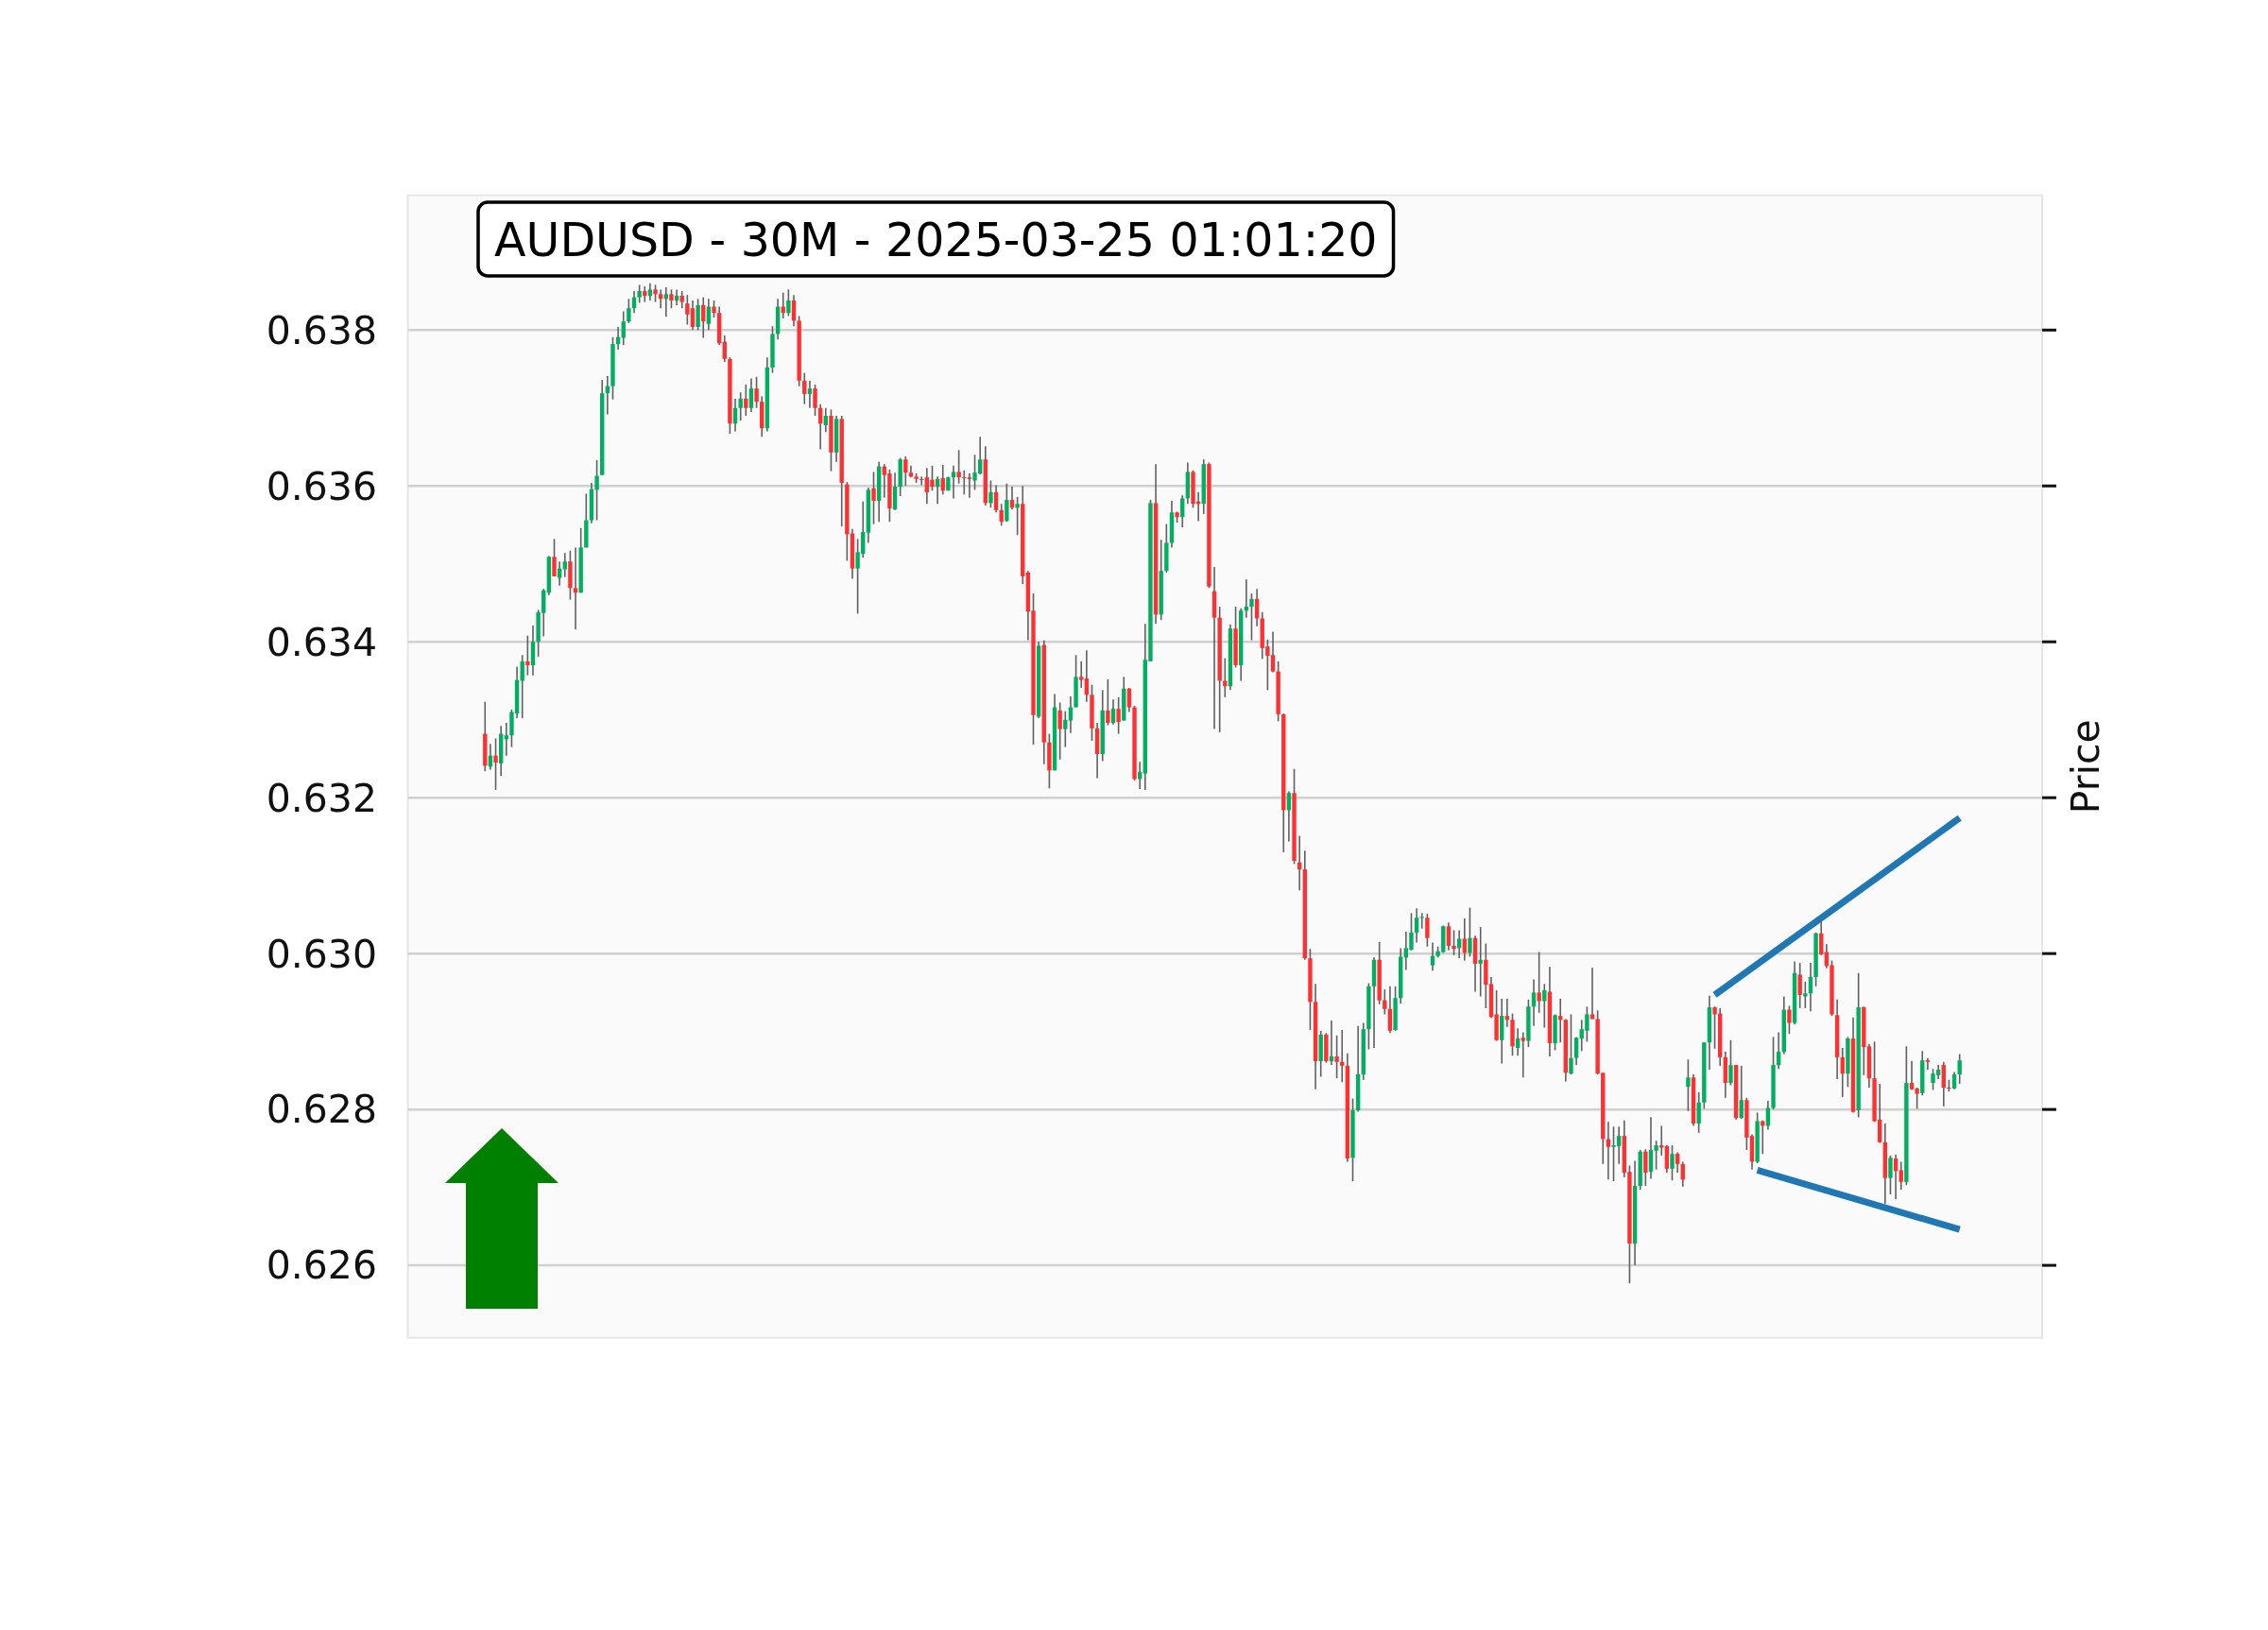 The image size is (2268, 1630). What do you see at coordinates (321, 954) in the screenshot?
I see `y-tick-label: 0.630` at bounding box center [321, 954].